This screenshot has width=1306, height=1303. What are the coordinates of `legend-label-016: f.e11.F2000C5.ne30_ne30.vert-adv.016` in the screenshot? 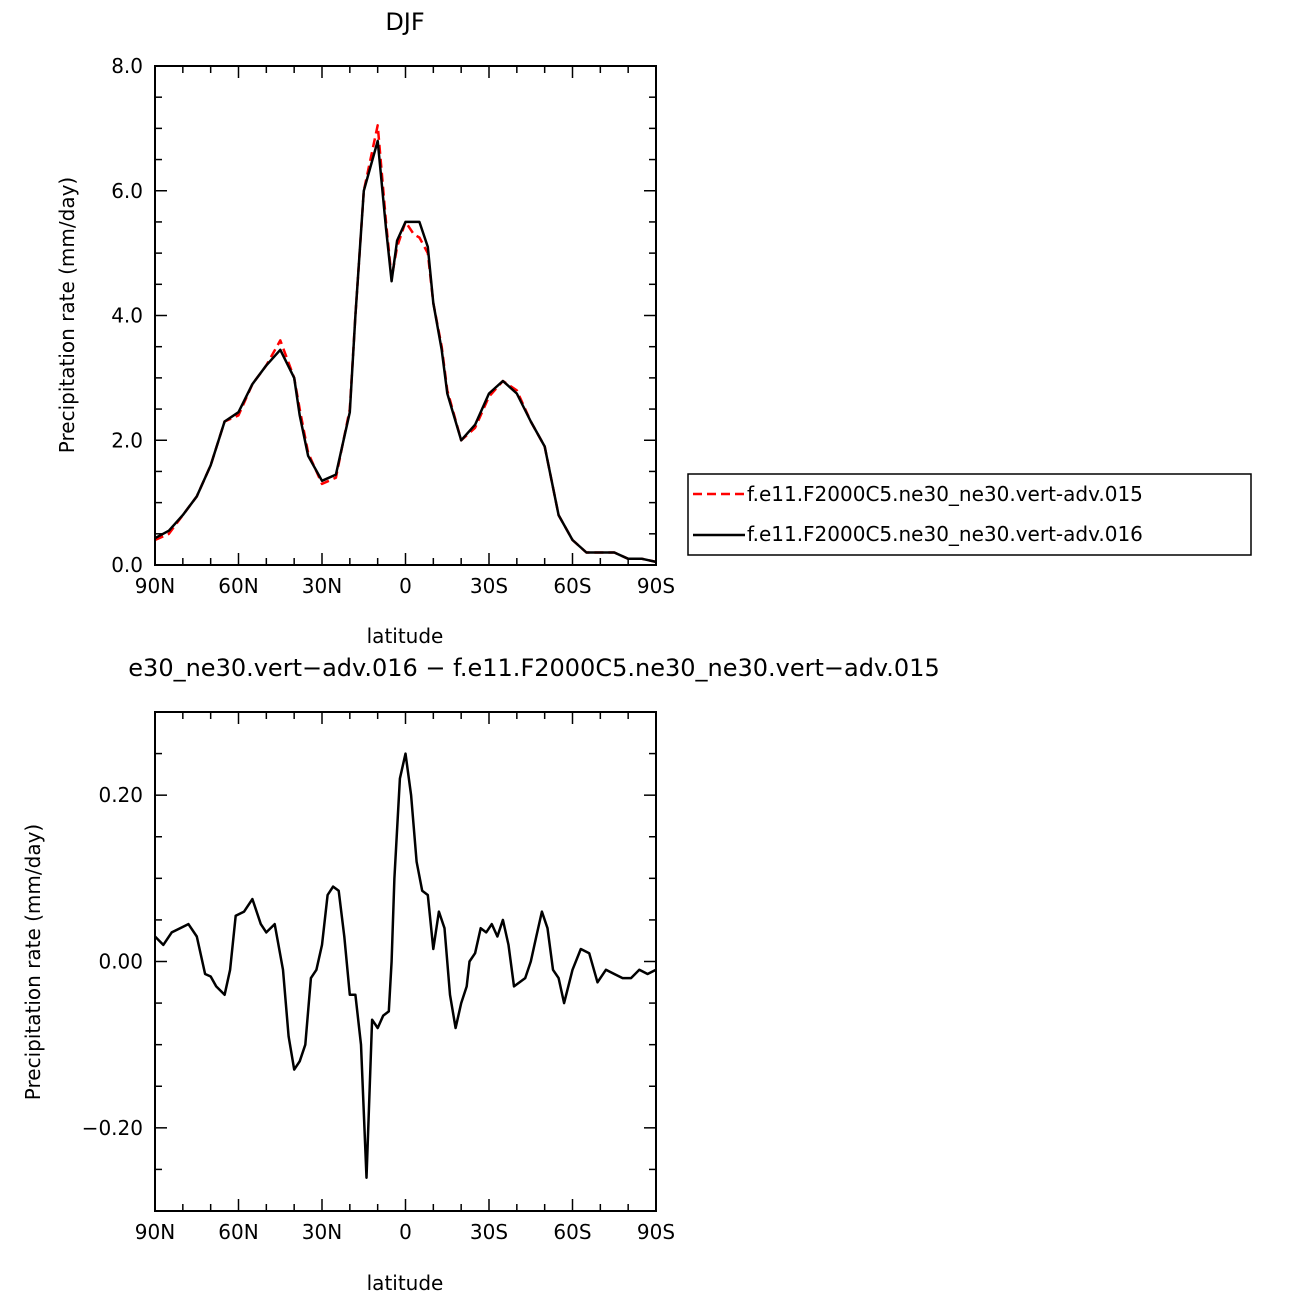 It's located at (945, 534).